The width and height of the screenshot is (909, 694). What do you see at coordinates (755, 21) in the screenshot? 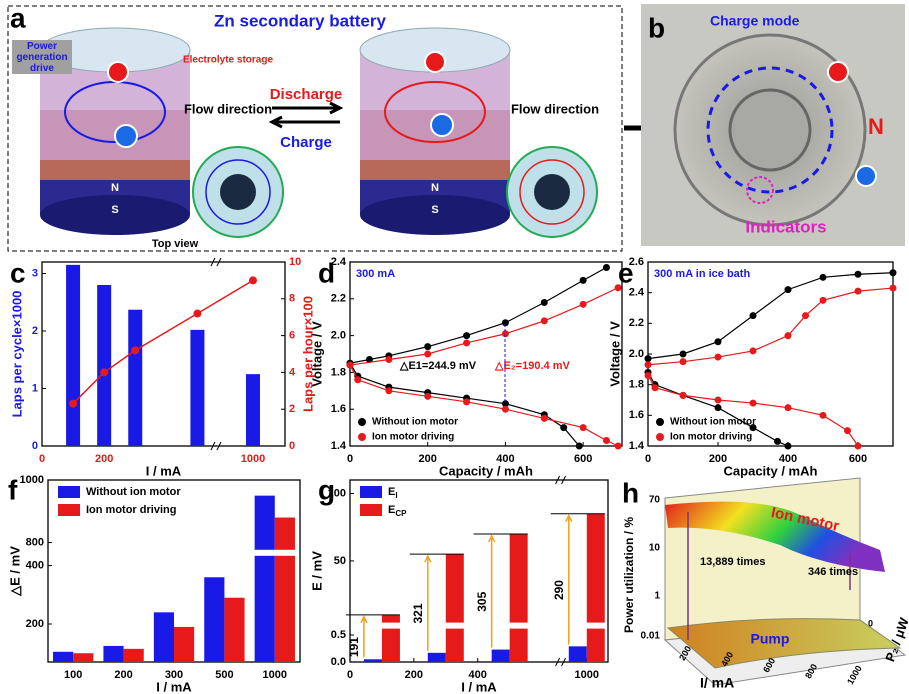
I see `panel-b-text: Charge mode` at bounding box center [755, 21].